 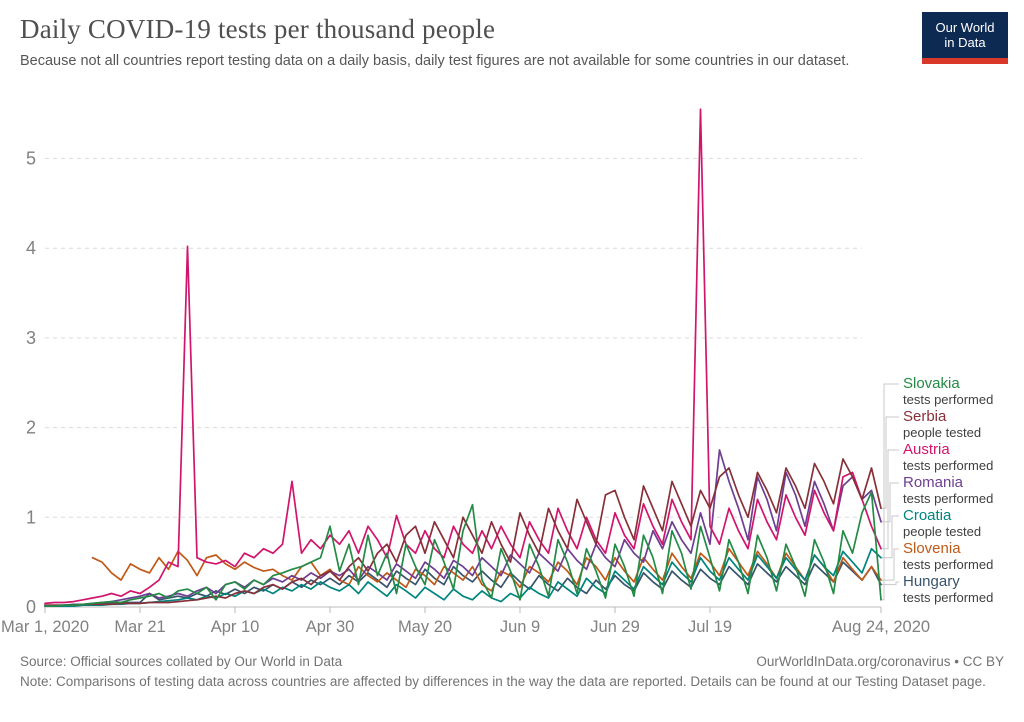 What do you see at coordinates (927, 515) in the screenshot?
I see `legend-country-label: Croatia` at bounding box center [927, 515].